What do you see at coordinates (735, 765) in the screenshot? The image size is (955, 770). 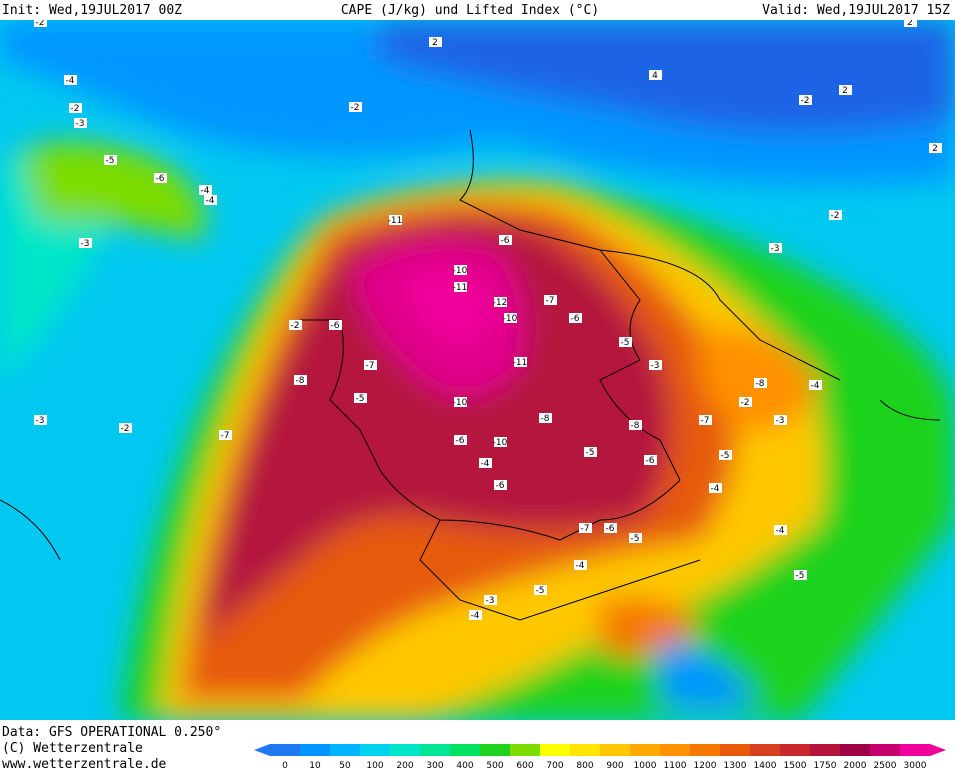 I see `colorbar-label: 1300` at bounding box center [735, 765].